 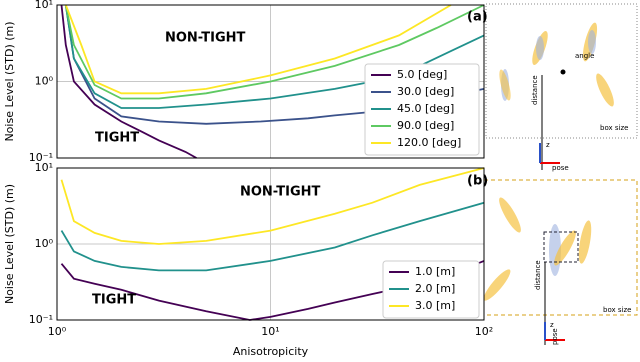 What do you see at coordinates (484, 331) in the screenshot?
I see `x-tick-label: 10²` at bounding box center [484, 331].